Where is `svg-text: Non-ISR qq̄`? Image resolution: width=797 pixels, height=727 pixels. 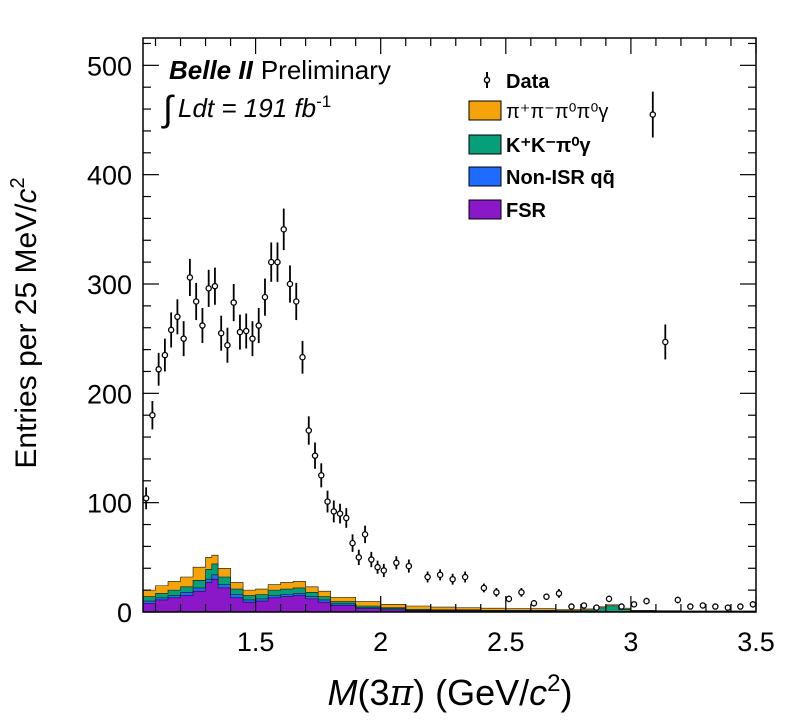 svg-text: Non-ISR qq̄ is located at coordinates (560, 178).